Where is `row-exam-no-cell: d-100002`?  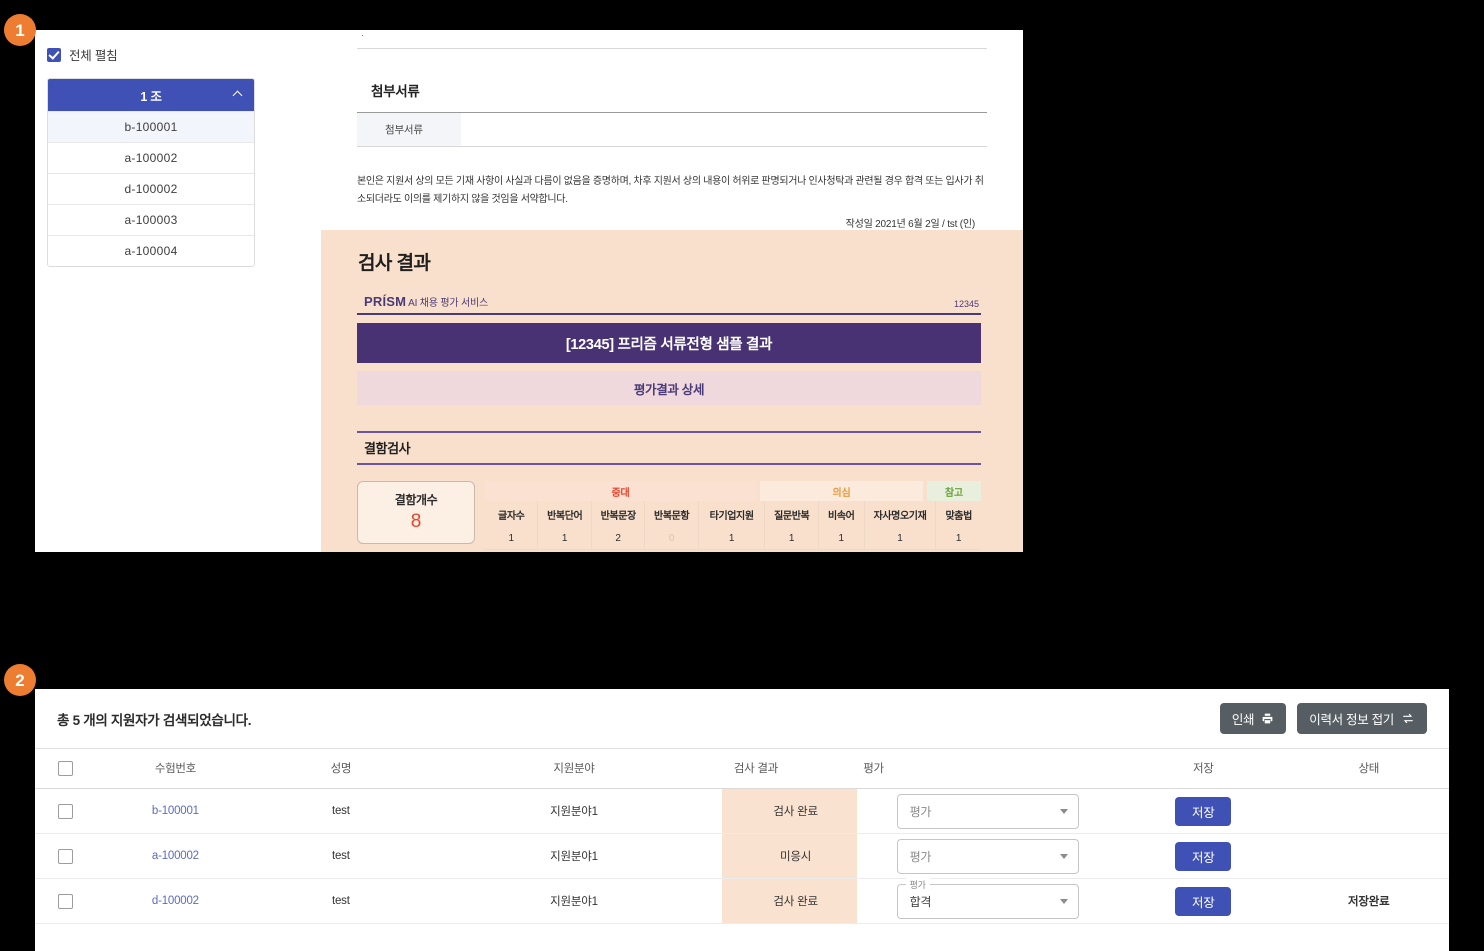 row-exam-no-cell: d-100002 is located at coordinates (175, 901).